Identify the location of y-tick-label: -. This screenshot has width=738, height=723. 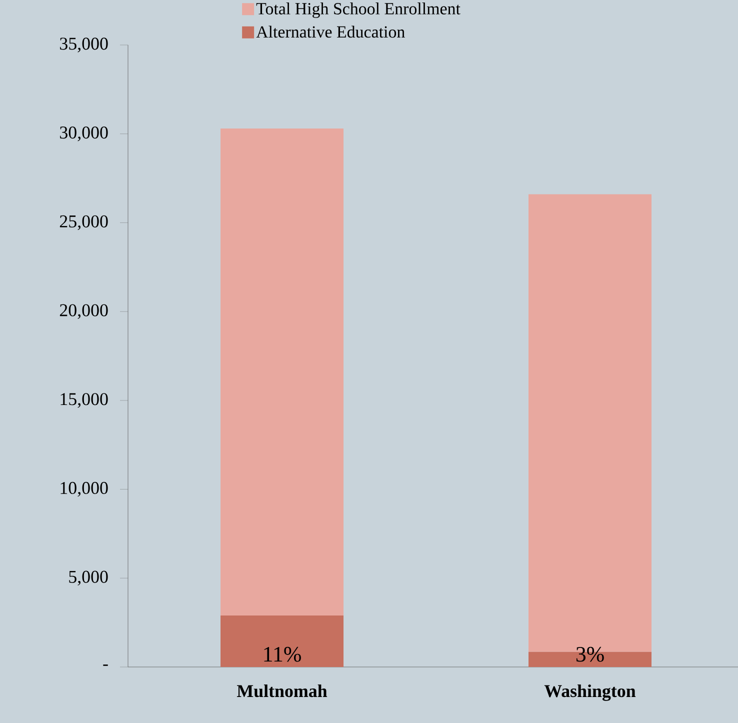
(105, 665).